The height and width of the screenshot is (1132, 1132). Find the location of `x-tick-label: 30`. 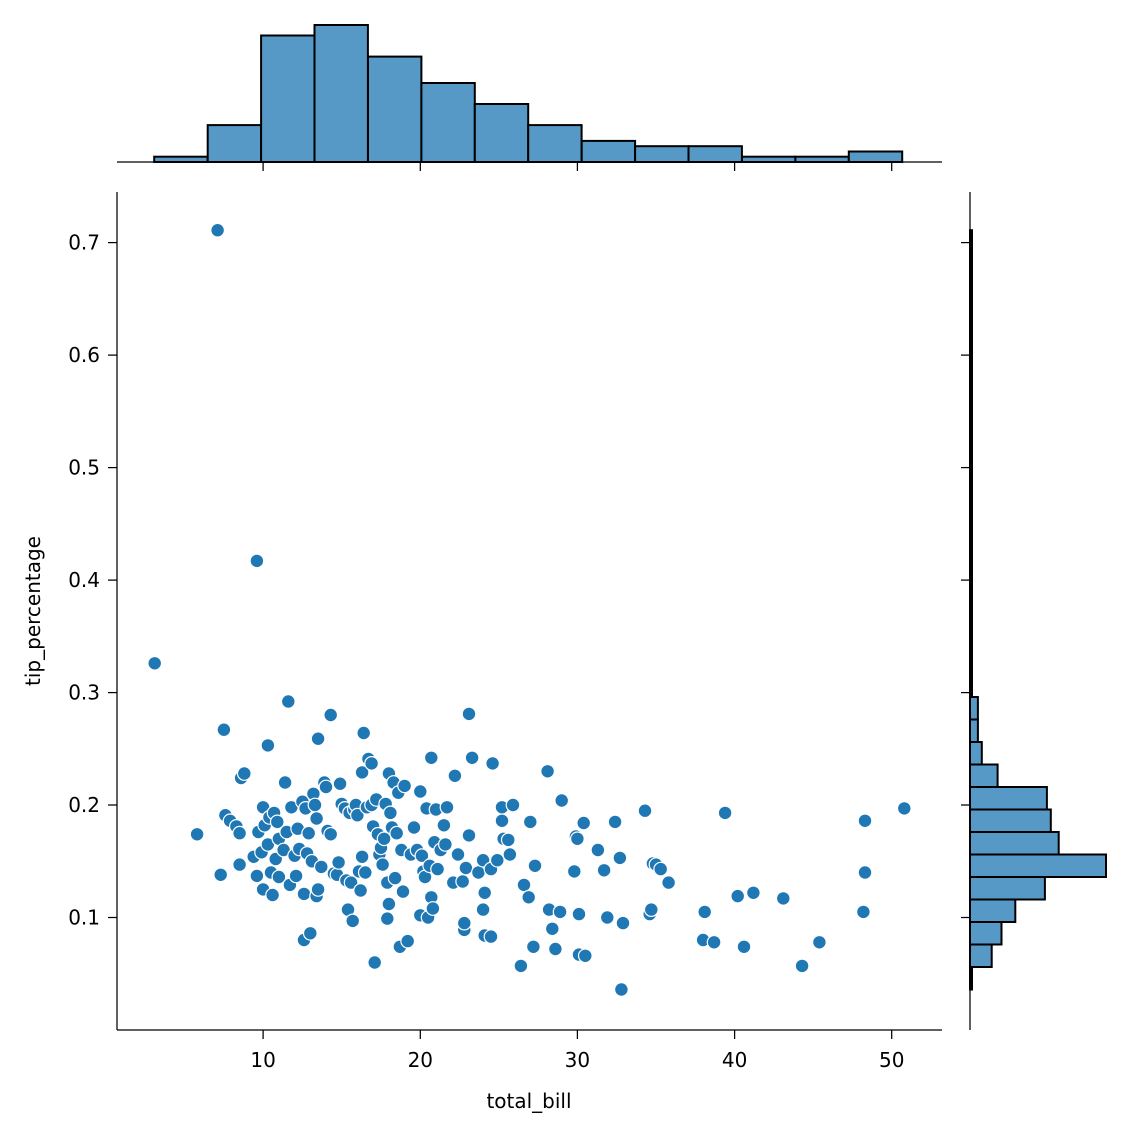

x-tick-label: 30 is located at coordinates (577, 1060).